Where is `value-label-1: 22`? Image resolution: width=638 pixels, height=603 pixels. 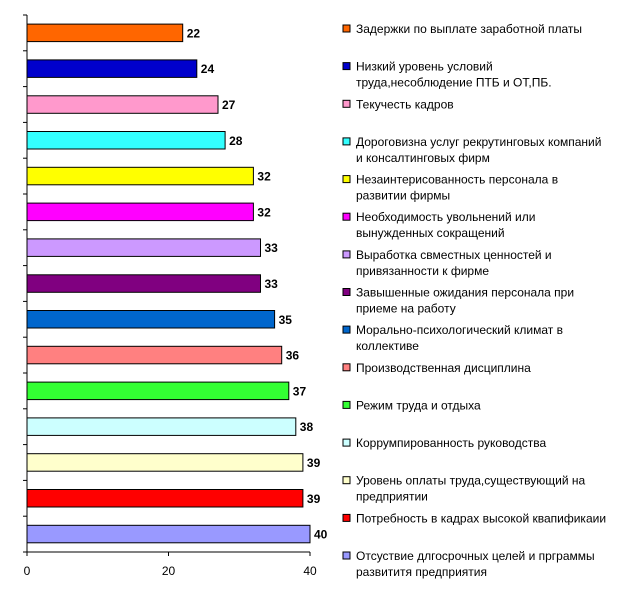 value-label-1: 22 is located at coordinates (194, 33).